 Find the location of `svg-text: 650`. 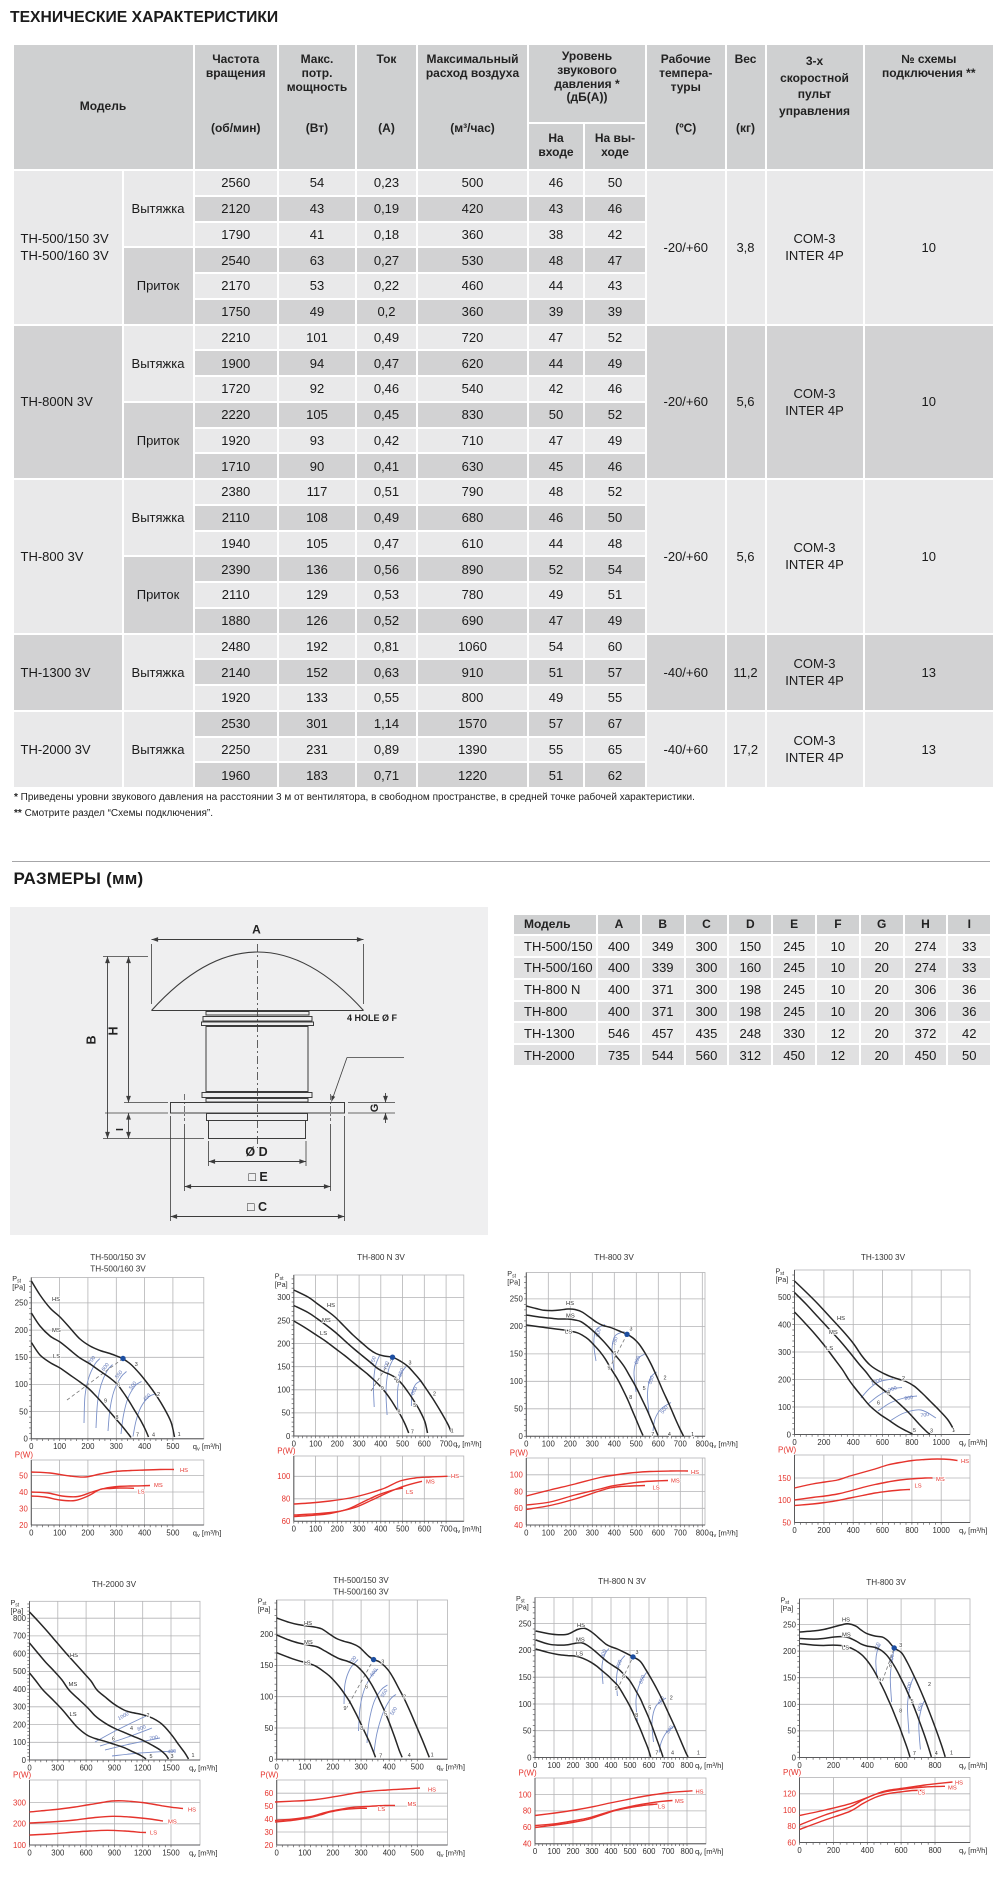

svg-text: 650 is located at coordinates (401, 1373).